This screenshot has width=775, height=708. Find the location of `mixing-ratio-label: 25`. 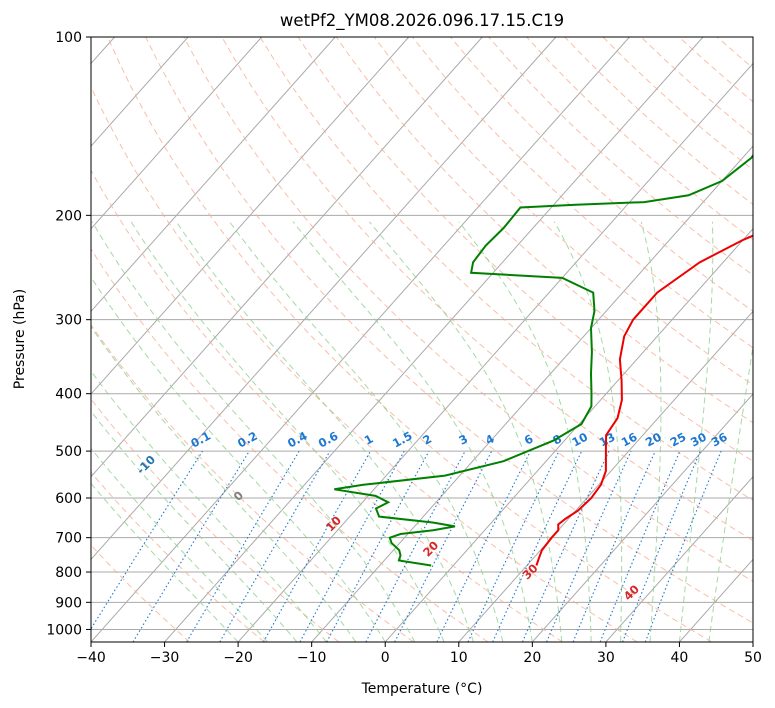

mixing-ratio-label: 25 is located at coordinates (678, 440).